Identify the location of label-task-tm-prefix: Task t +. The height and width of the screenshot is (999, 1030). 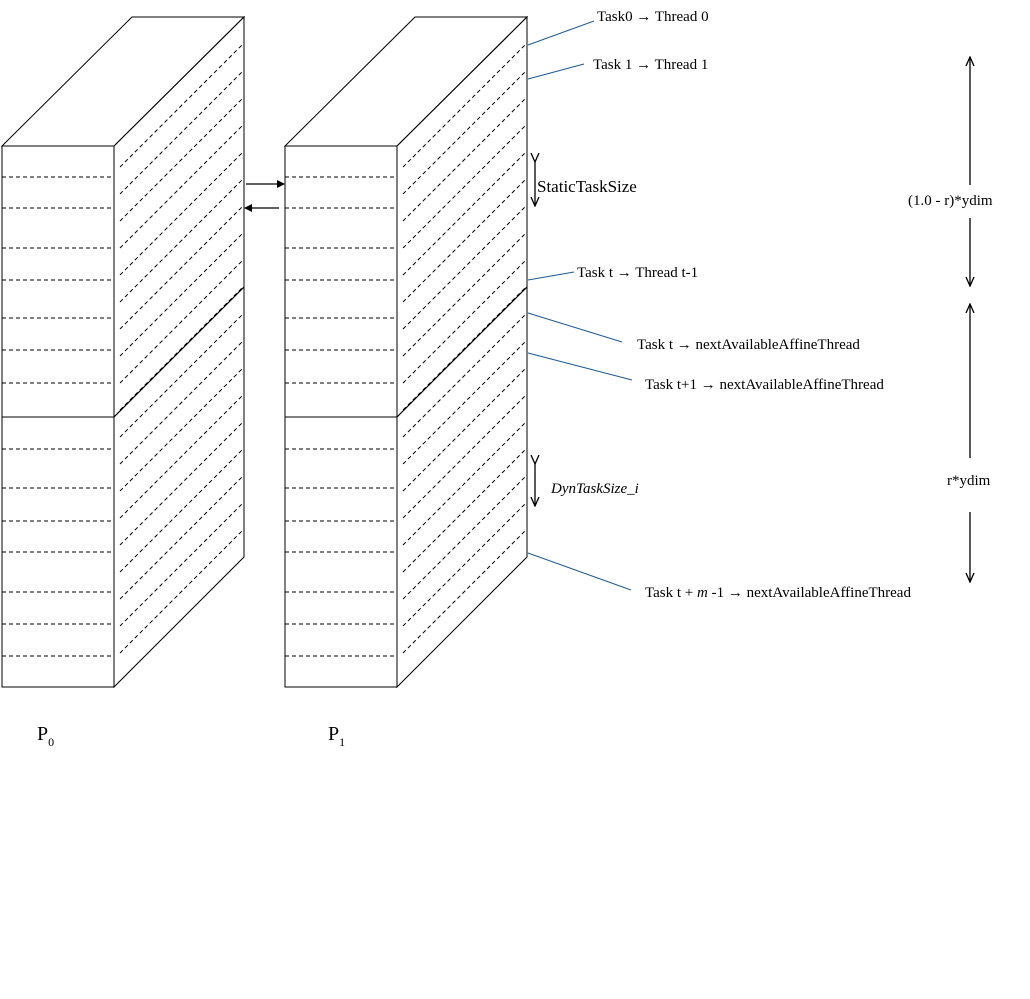
(671, 593).